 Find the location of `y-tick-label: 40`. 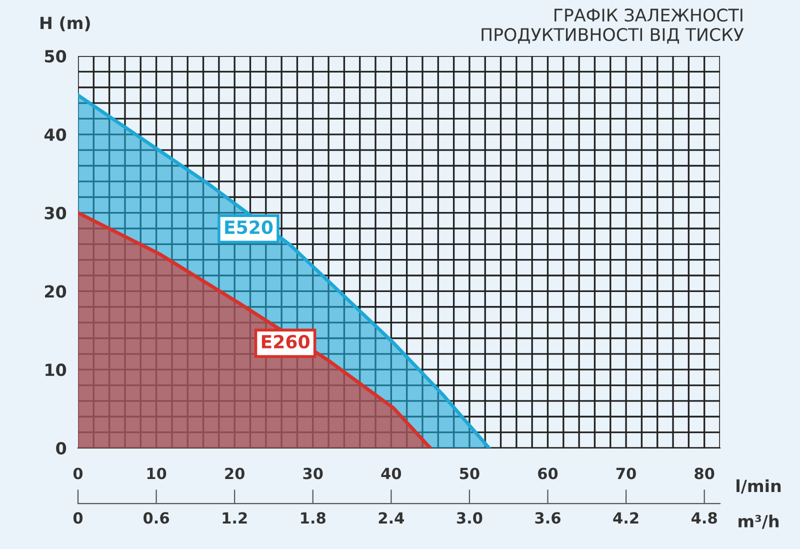

y-tick-label: 40 is located at coordinates (55, 134).